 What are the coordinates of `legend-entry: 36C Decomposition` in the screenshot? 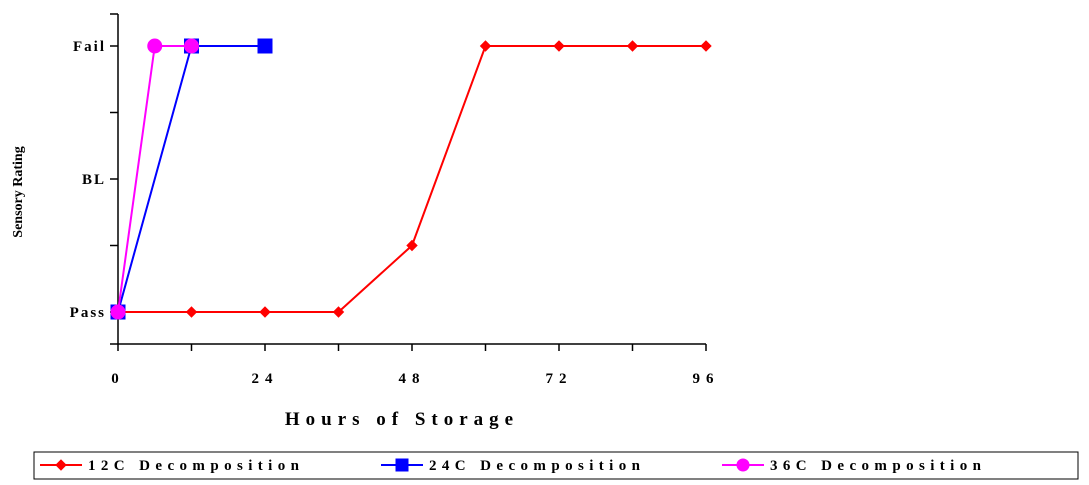 It's located at (854, 466).